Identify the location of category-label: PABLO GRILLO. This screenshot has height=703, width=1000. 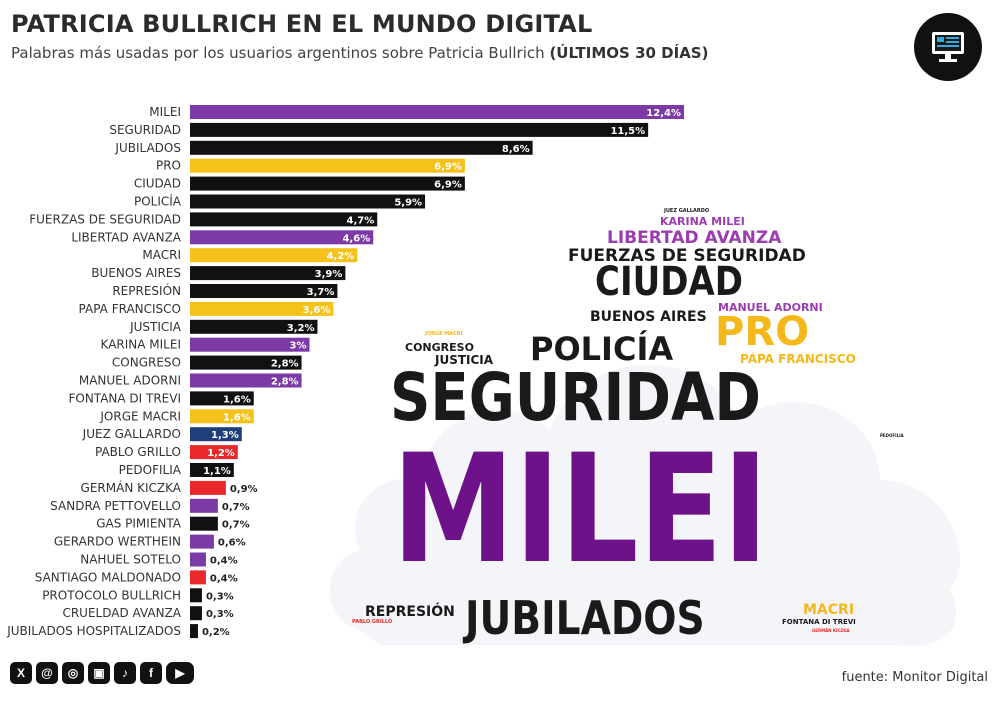
(138, 452).